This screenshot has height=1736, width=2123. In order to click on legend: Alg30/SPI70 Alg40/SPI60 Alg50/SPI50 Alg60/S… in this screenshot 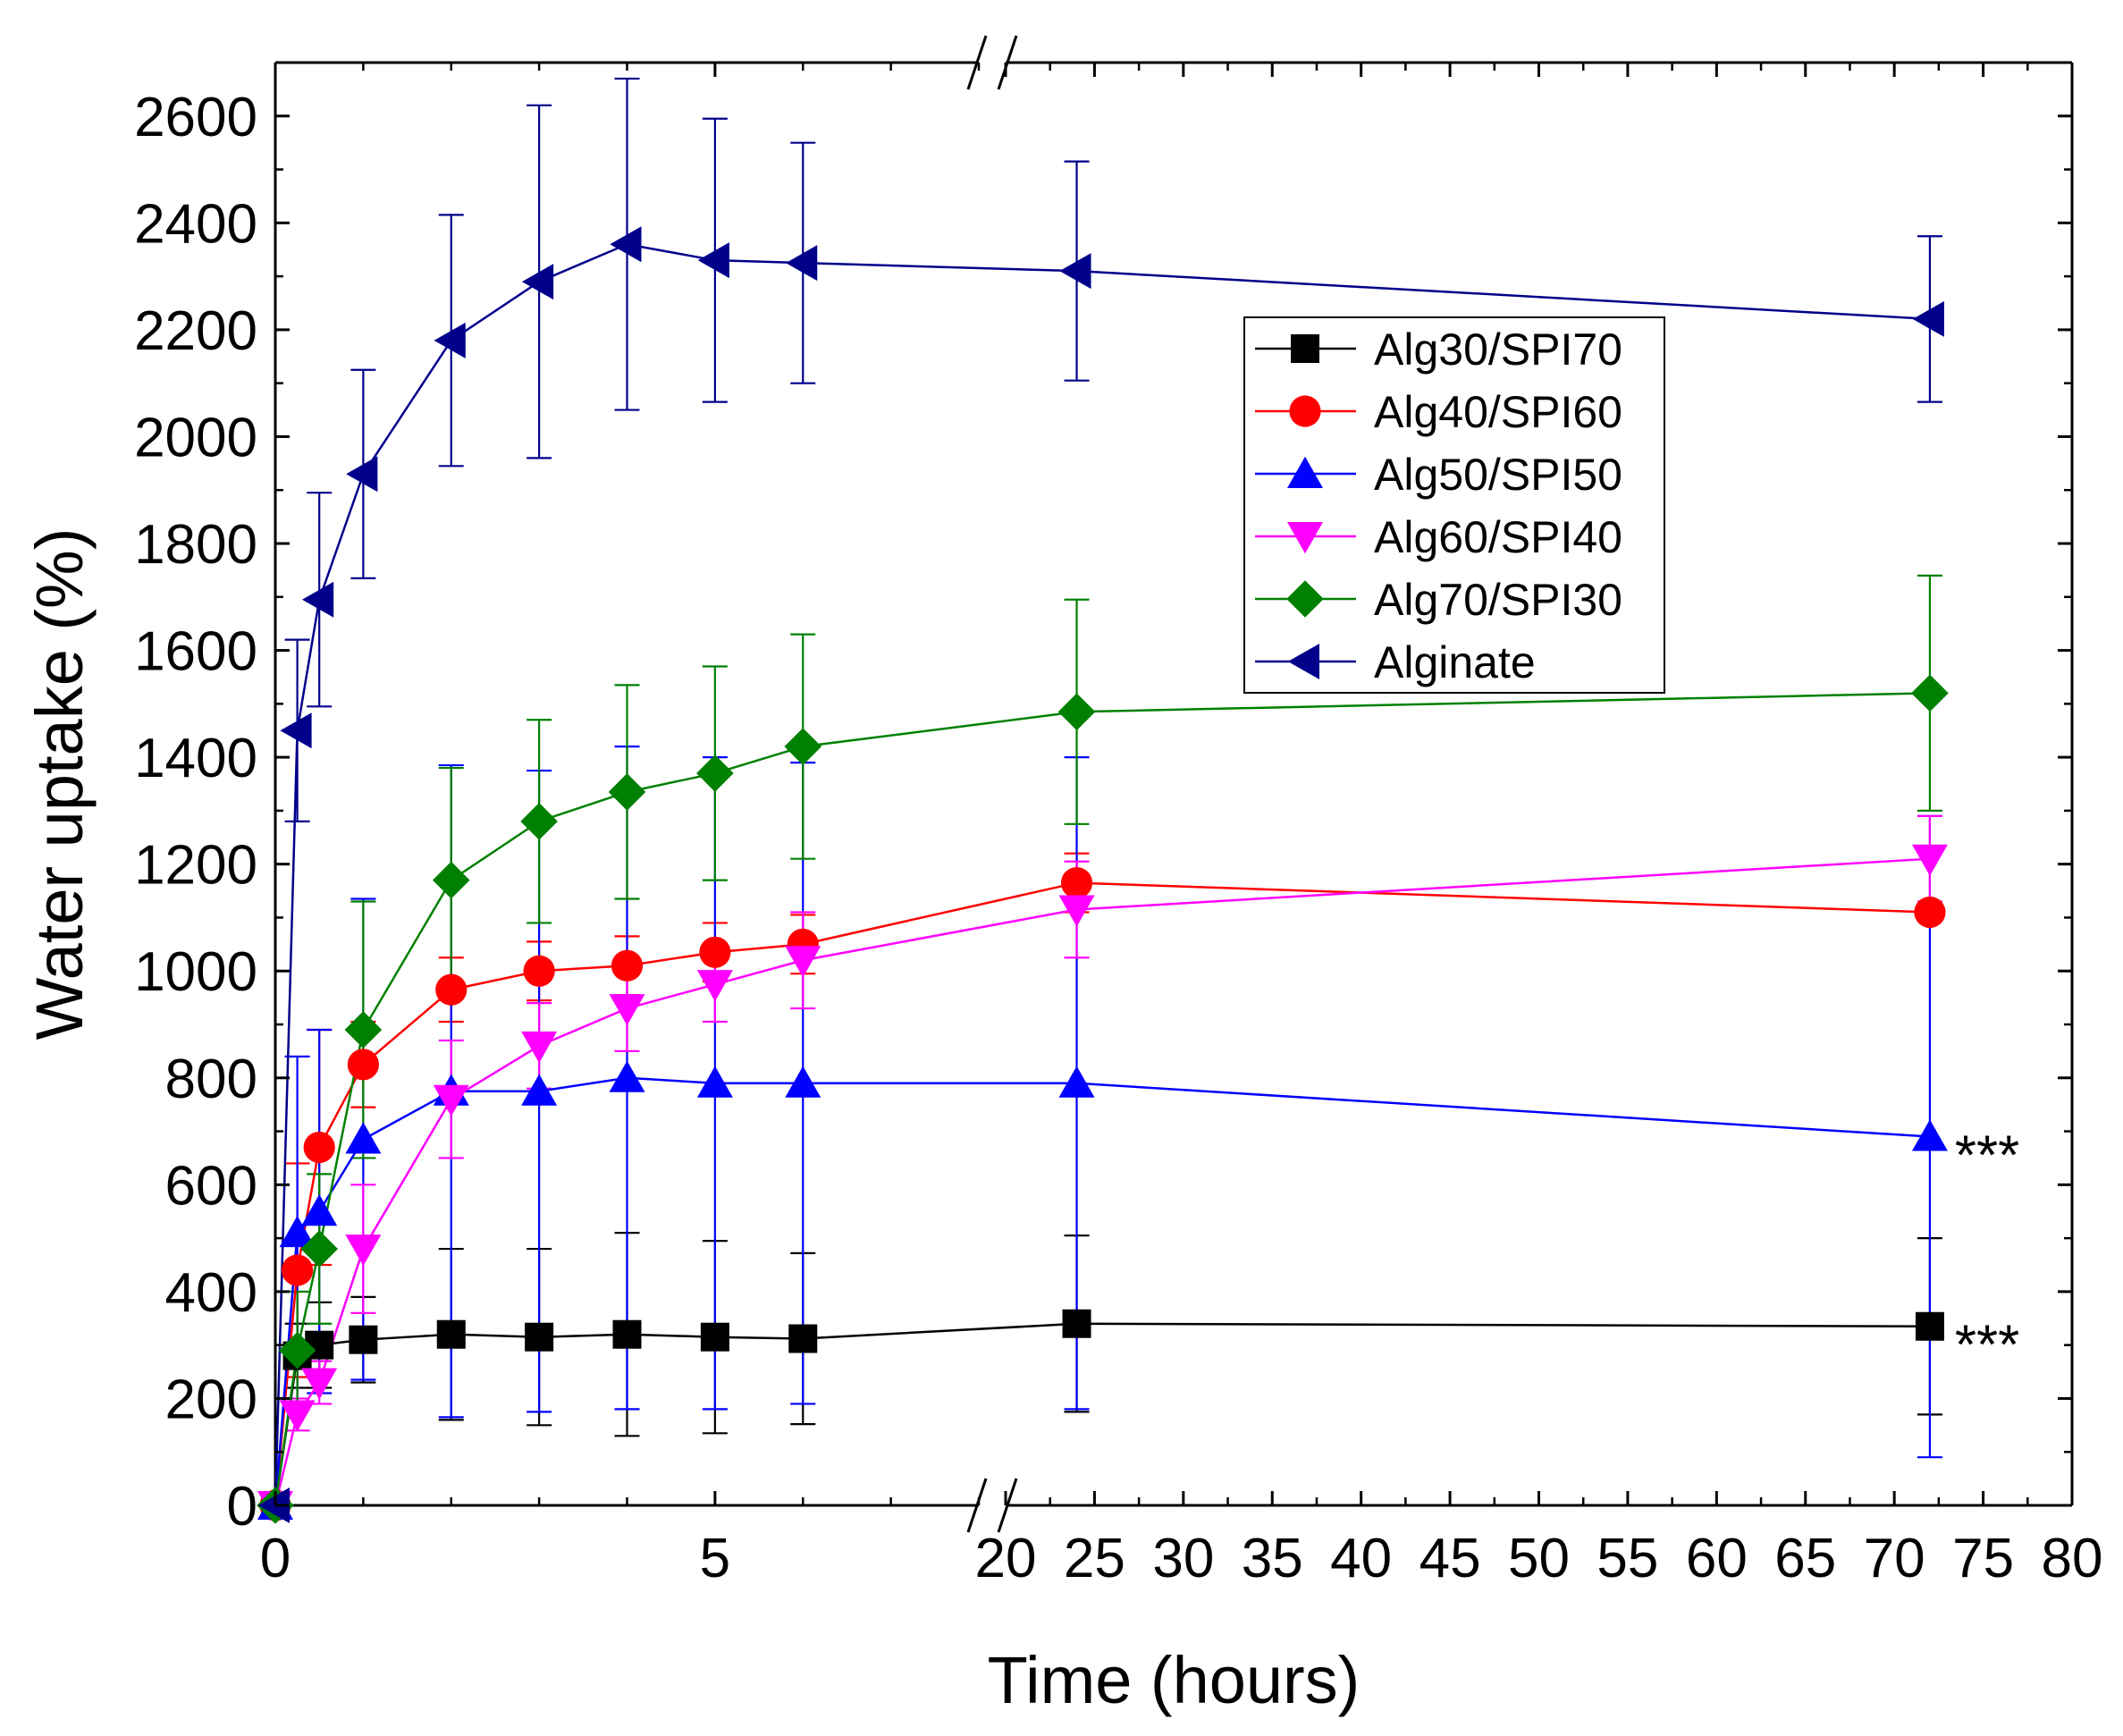, I will do `click(1454, 505)`.